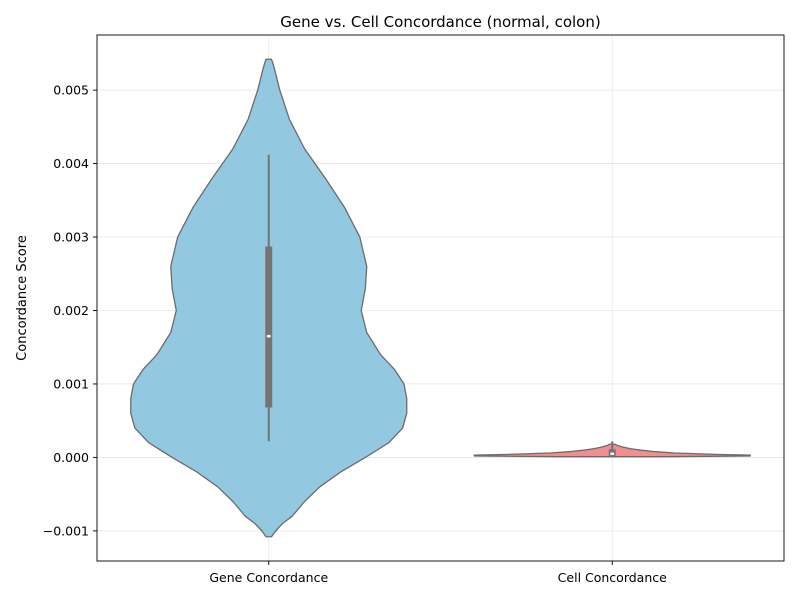 Image resolution: width=800 pixels, height=600 pixels. What do you see at coordinates (71, 90) in the screenshot?
I see `y-tick-label: 0.005` at bounding box center [71, 90].